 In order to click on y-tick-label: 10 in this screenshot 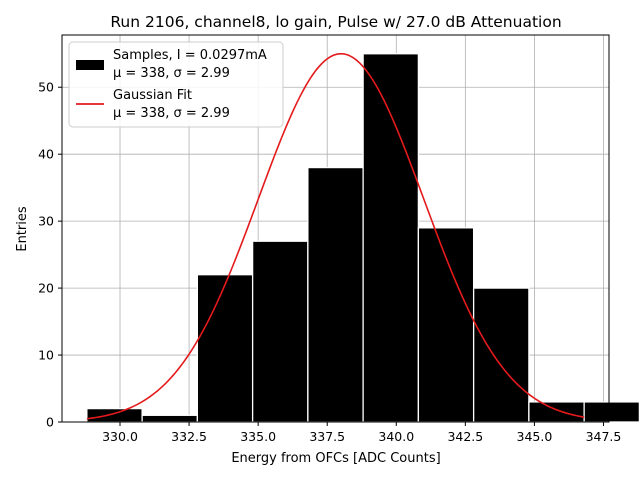, I will do `click(46, 355)`.